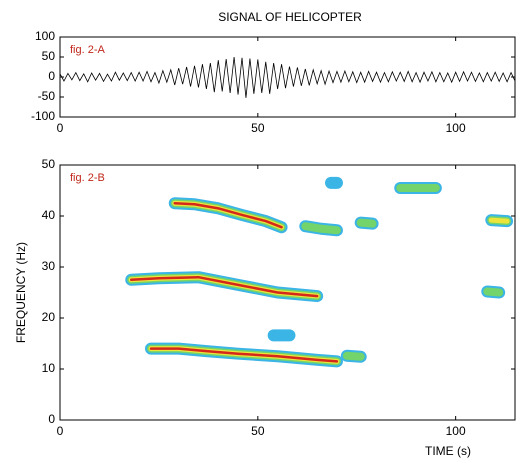 The image size is (521, 459). Describe the element at coordinates (21, 292) in the screenshot. I see `y-axis-label: FREQUENCY (Hz)` at that location.